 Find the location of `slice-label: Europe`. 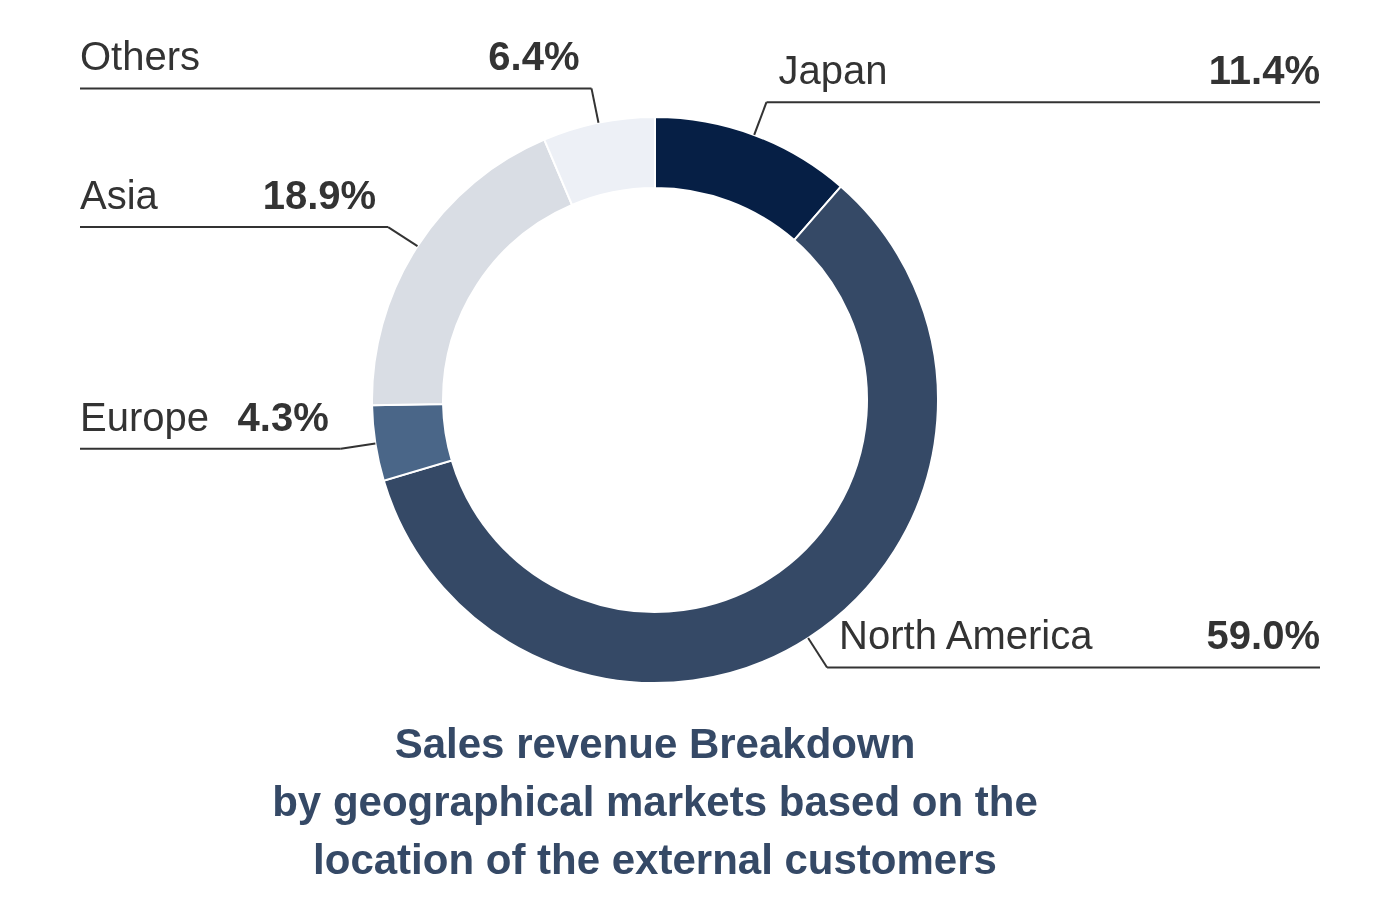

slice-label: Europe is located at coordinates (144, 416).